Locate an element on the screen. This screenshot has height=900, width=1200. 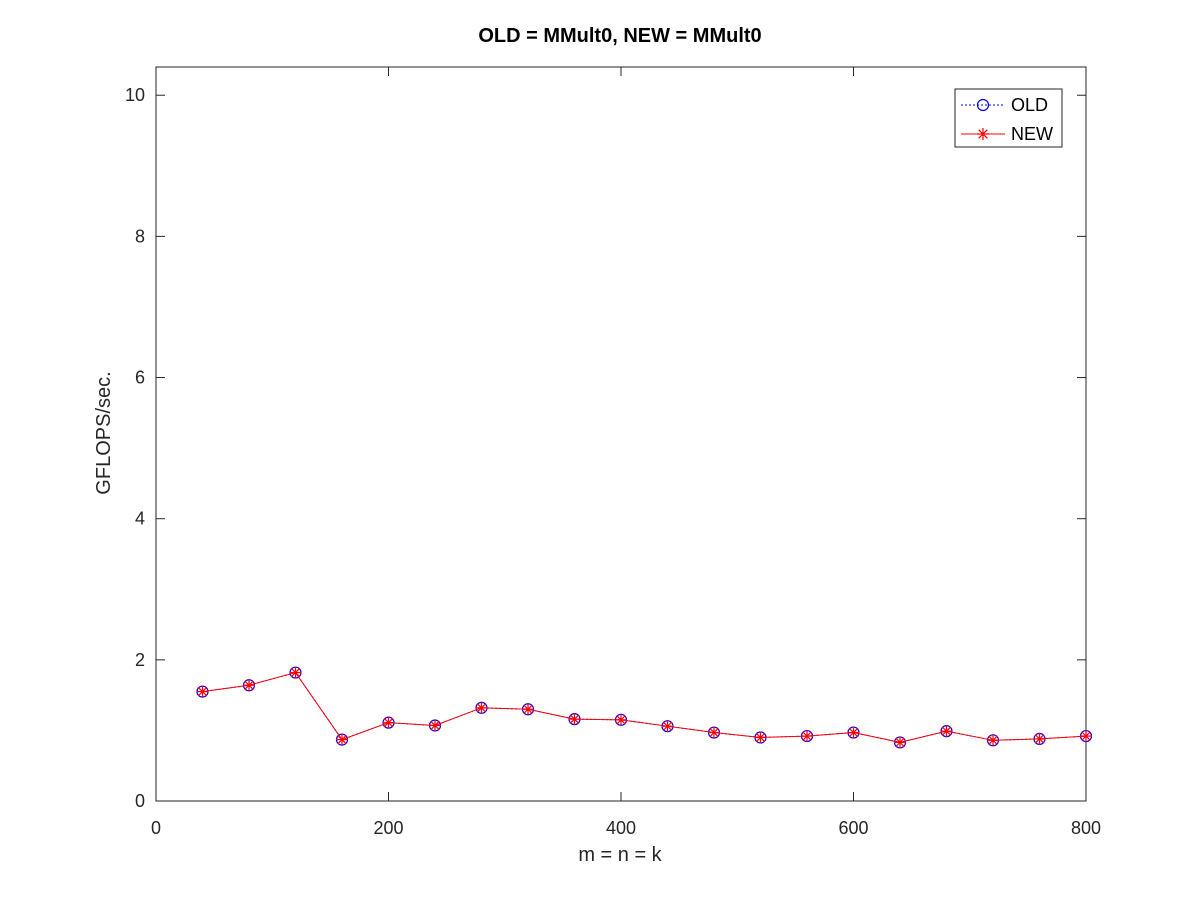
y-tick-label: 10 is located at coordinates (135, 95).